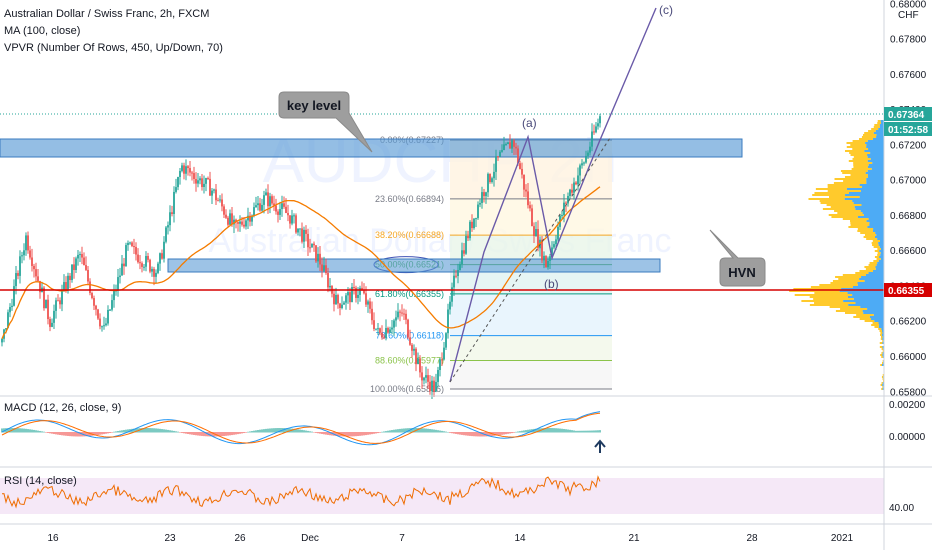 The image size is (932, 550). Describe the element at coordinates (42, 31) in the screenshot. I see `ma-indicator-label: MA (100, close)` at that location.